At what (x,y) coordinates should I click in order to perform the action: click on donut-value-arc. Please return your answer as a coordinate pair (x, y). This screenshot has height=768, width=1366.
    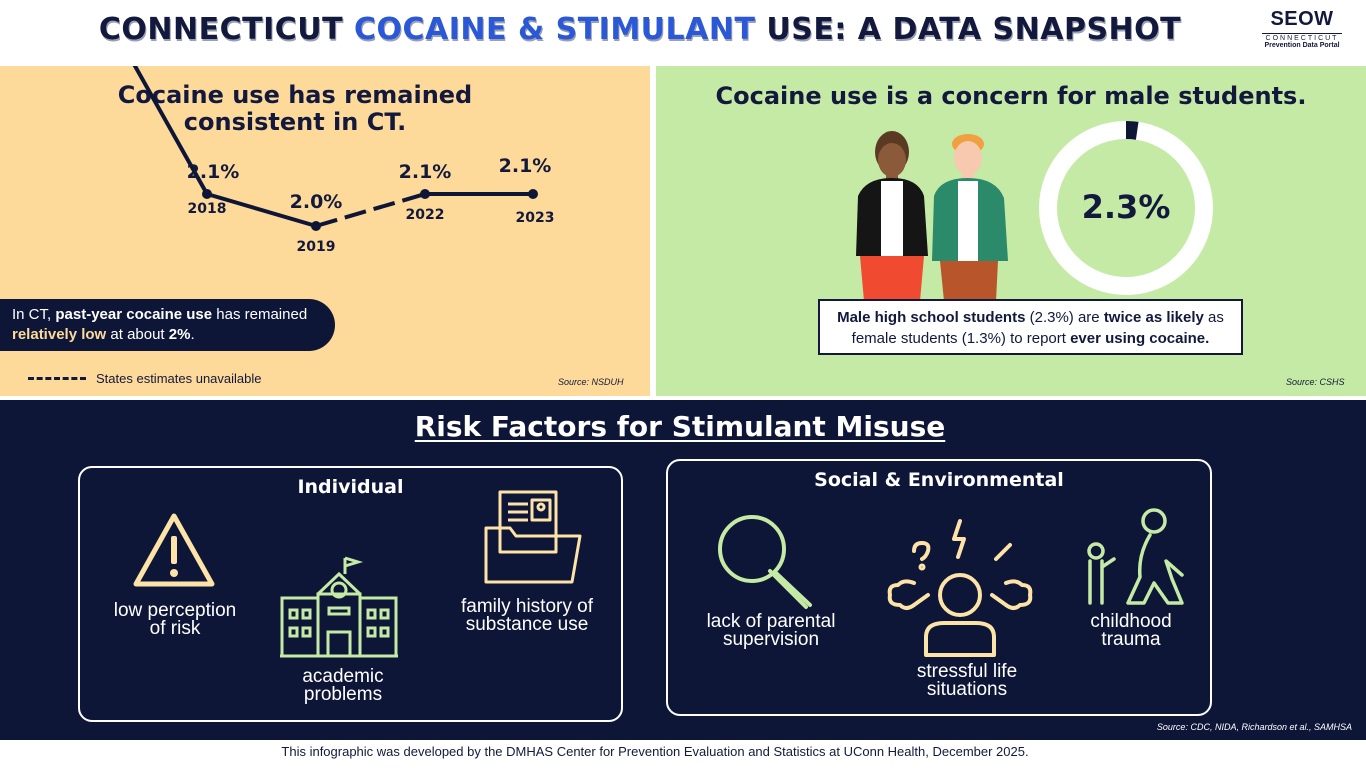
    Looking at the image, I should click on (1126, 208).